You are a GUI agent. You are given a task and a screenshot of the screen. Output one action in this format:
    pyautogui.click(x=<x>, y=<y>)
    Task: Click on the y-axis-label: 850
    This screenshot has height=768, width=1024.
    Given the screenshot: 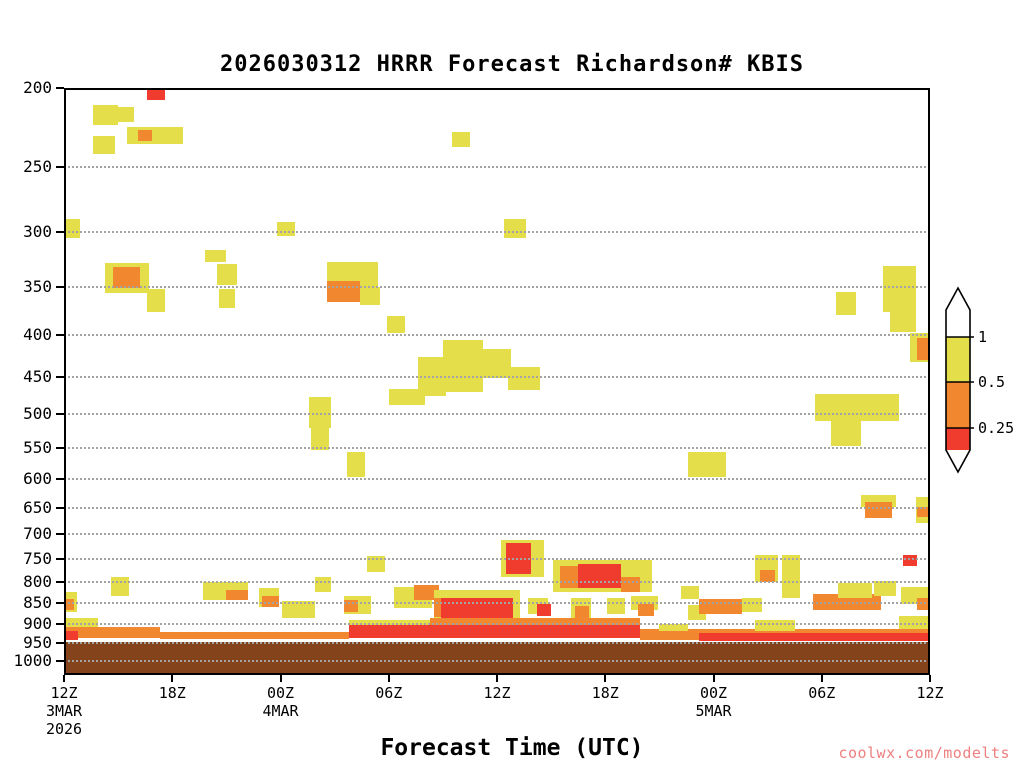 What is the action you would take?
    pyautogui.click(x=37, y=603)
    